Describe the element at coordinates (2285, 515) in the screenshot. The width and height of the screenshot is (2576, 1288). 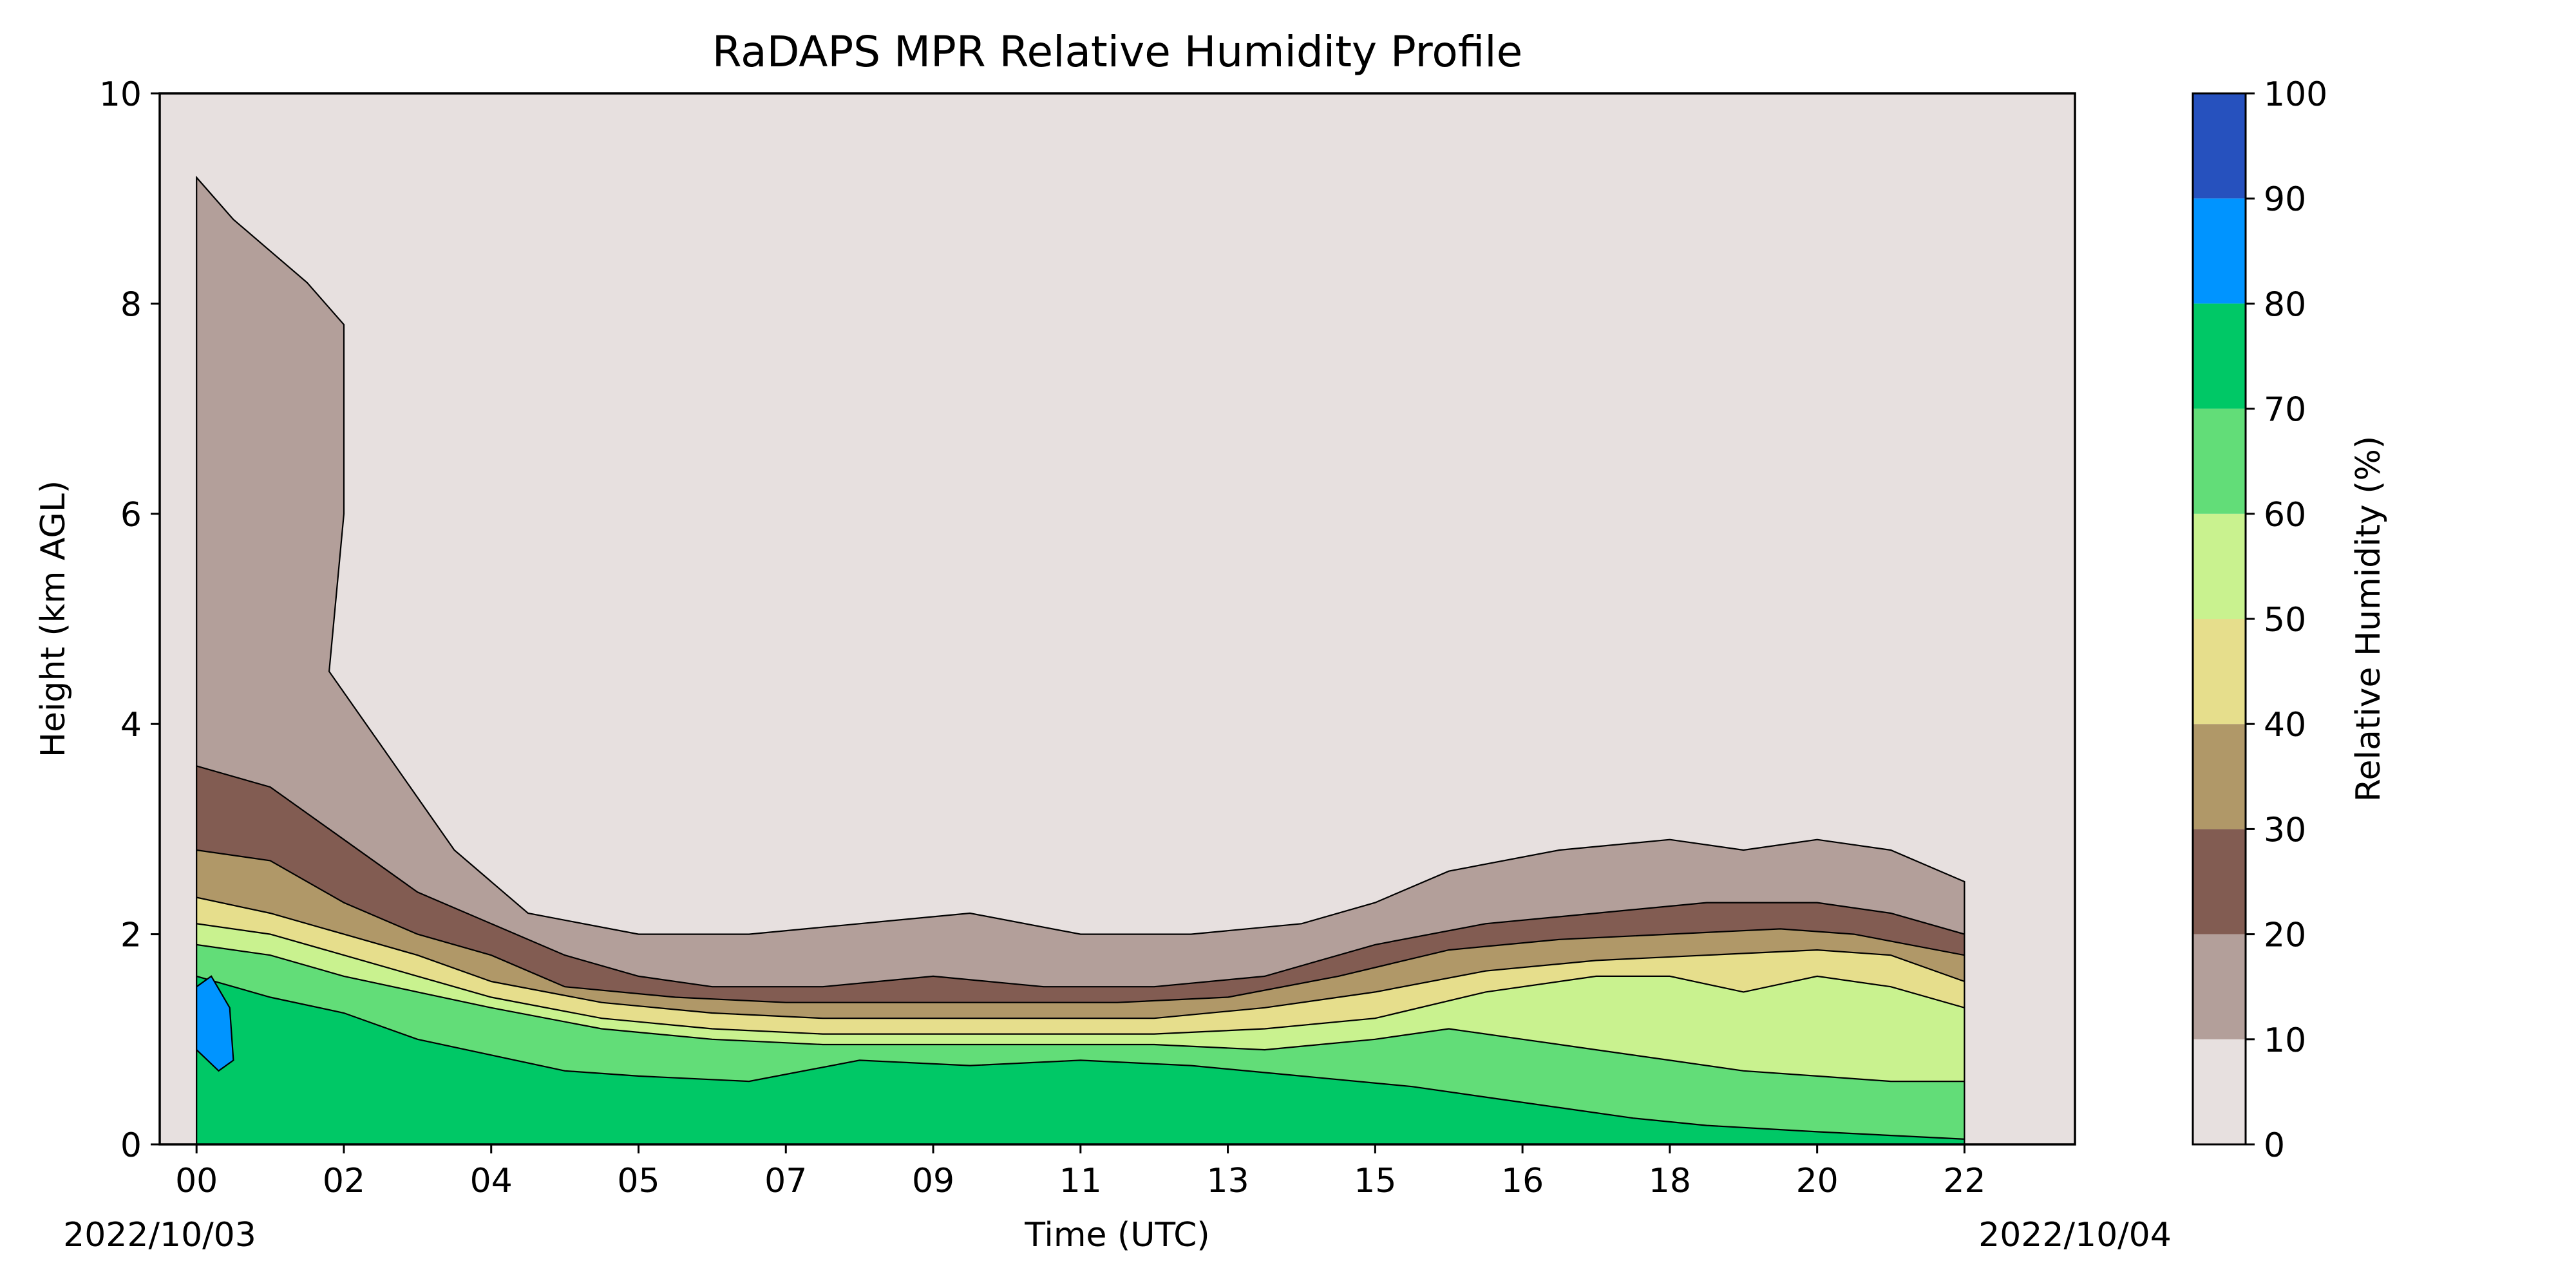
I see `colorbar-tick-label: 60` at that location.